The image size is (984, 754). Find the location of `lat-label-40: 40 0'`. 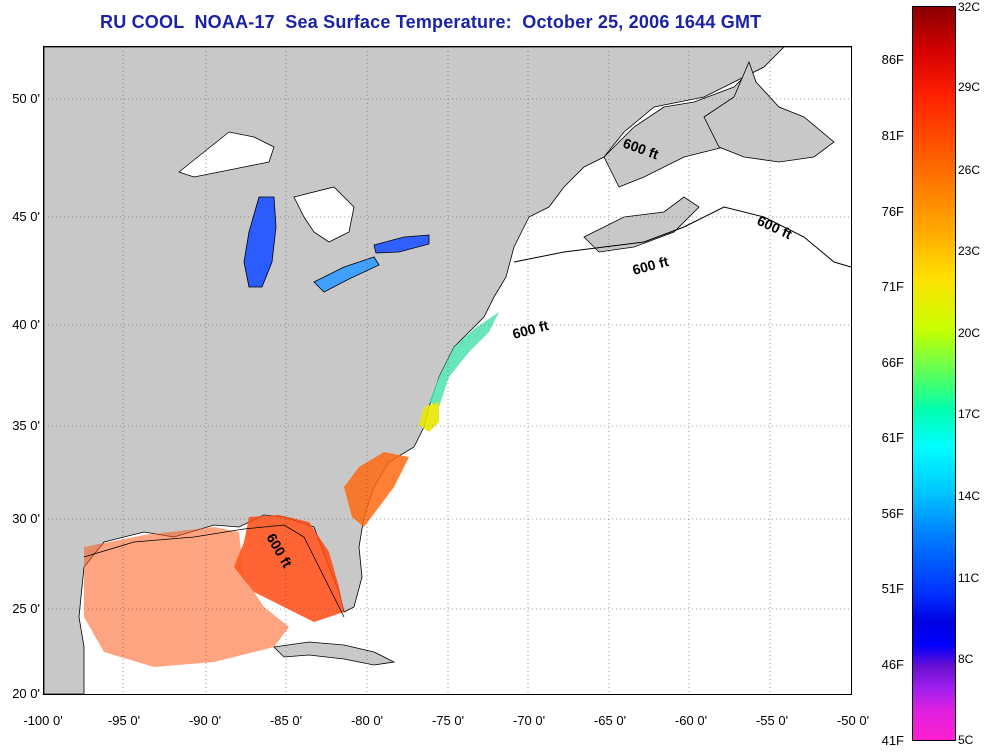

lat-label-40: 40 0' is located at coordinates (26, 324).